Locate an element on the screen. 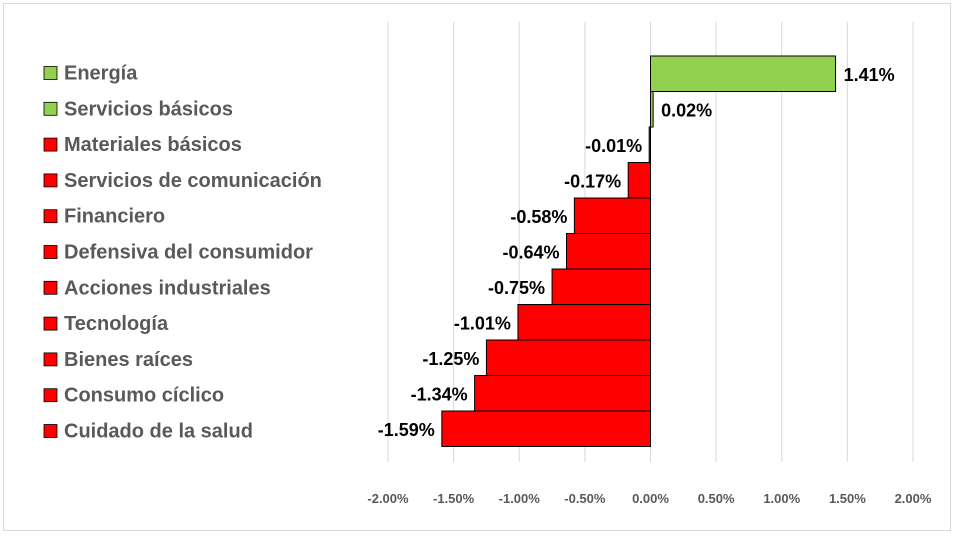 This screenshot has width=956, height=536. data-label: -1.25% is located at coordinates (450, 359).